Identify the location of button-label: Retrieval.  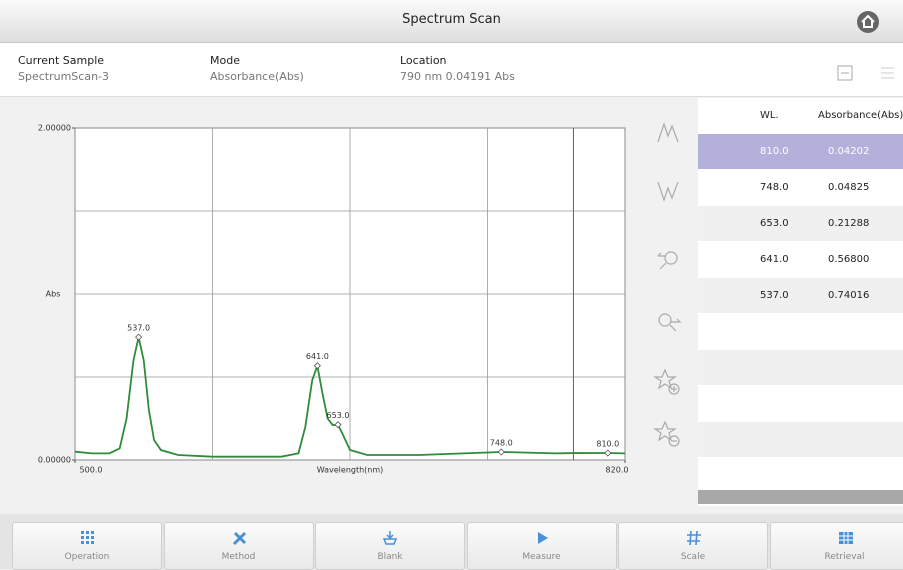
(837, 557).